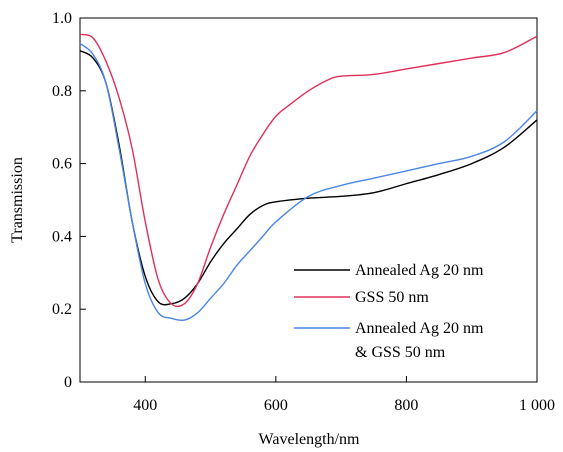 The image size is (563, 452). I want to click on y-tick-label: 1.0, so click(62, 18).